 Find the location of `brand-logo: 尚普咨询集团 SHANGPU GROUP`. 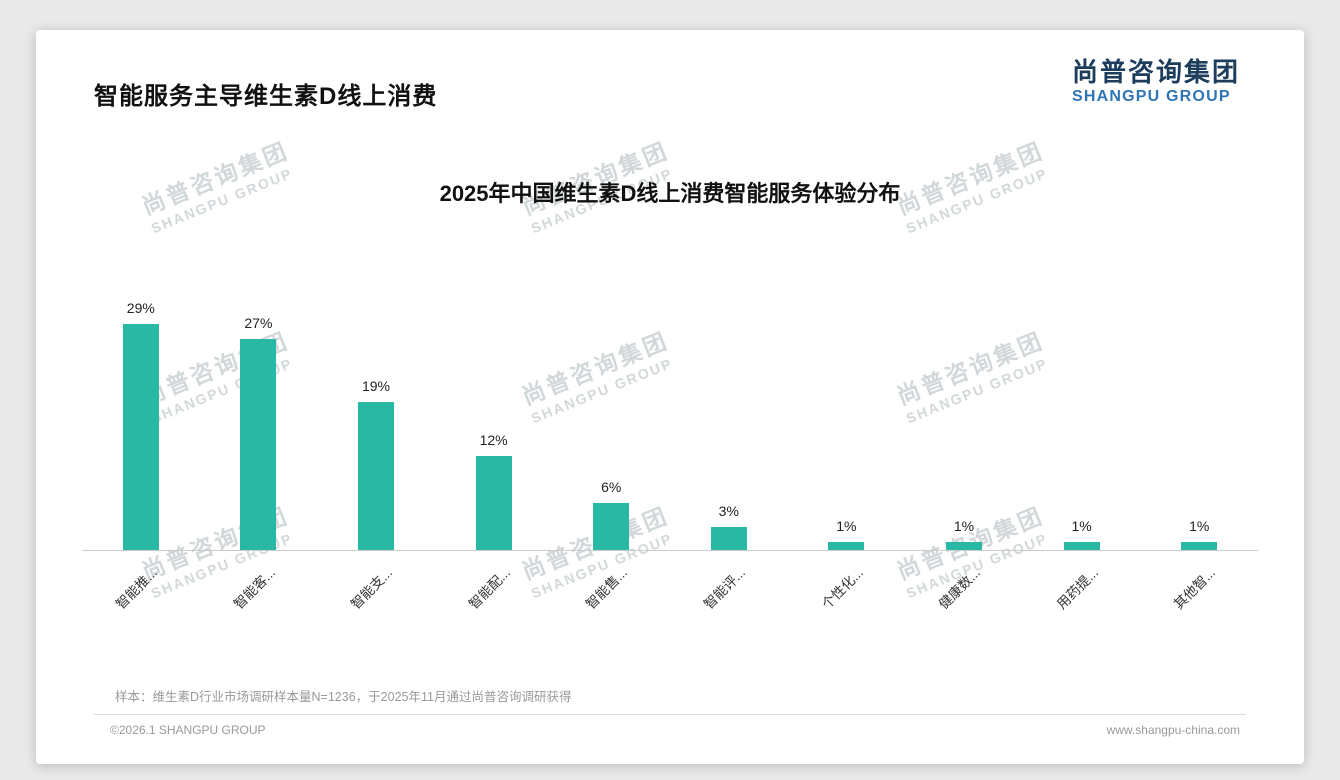

brand-logo: 尚普咨询集团 SHANGPU GROUP is located at coordinates (1155, 81).